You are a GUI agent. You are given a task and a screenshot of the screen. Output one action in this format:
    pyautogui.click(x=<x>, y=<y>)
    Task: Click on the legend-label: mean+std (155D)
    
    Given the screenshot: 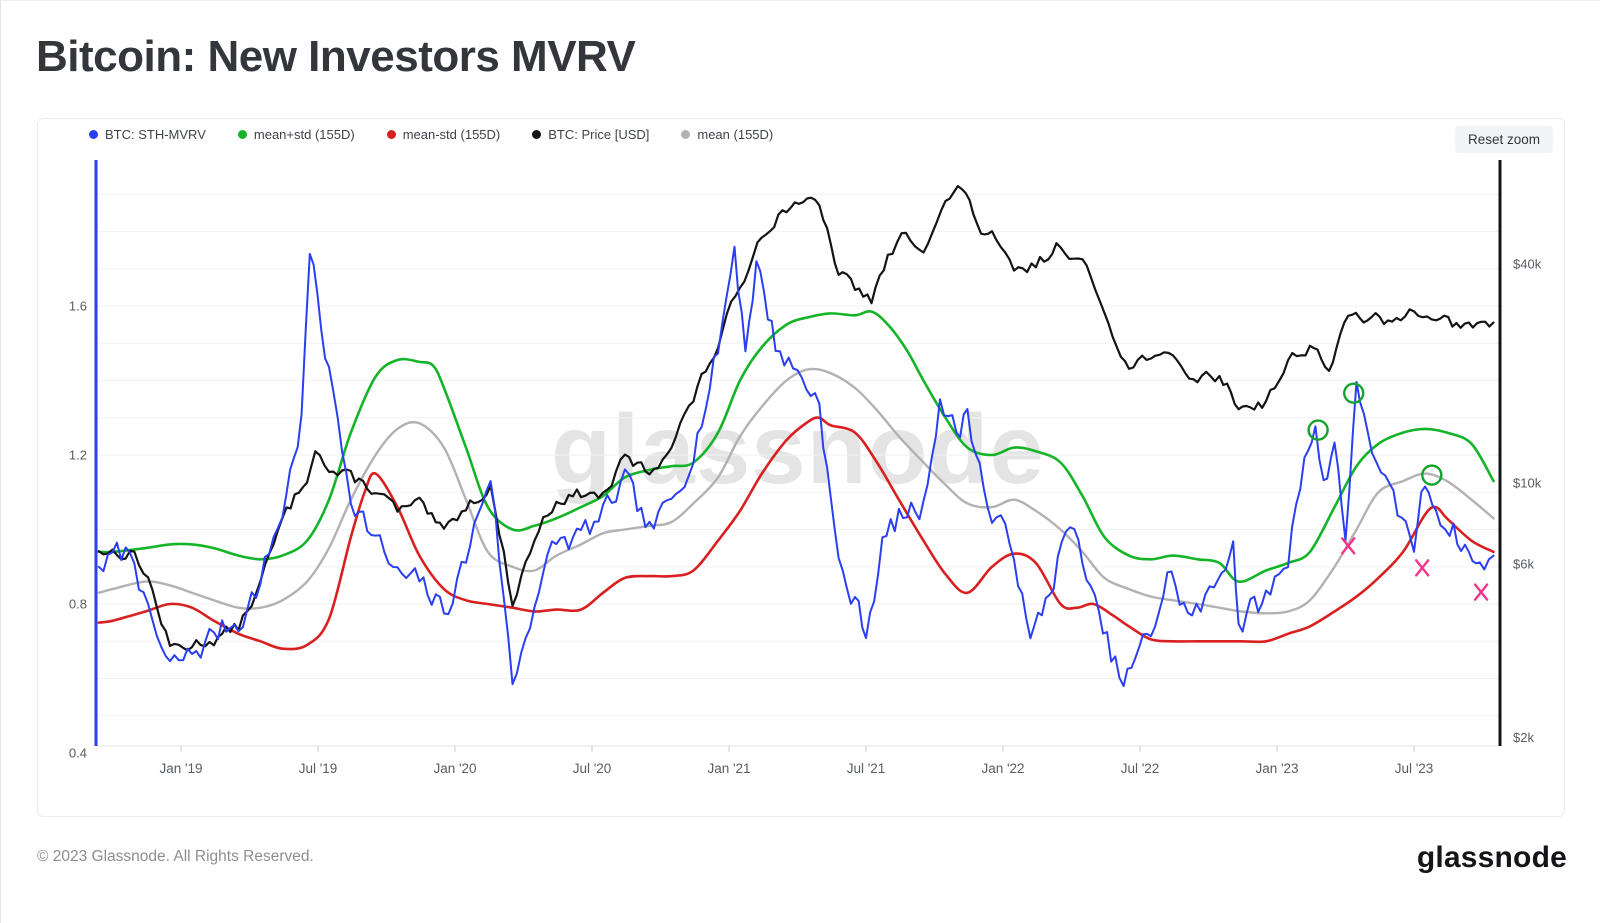 What is the action you would take?
    pyautogui.click(x=304, y=134)
    